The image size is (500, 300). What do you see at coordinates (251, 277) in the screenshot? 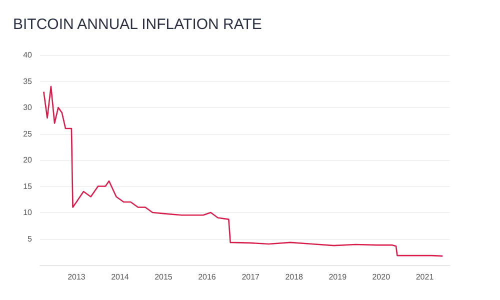
I see `x-tick-label: 2017` at bounding box center [251, 277].